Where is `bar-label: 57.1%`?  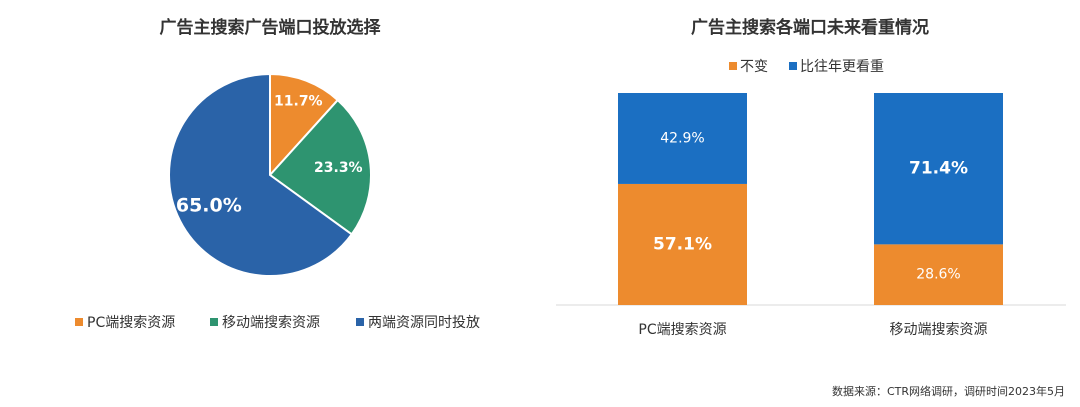 bar-label: 57.1% is located at coordinates (682, 244).